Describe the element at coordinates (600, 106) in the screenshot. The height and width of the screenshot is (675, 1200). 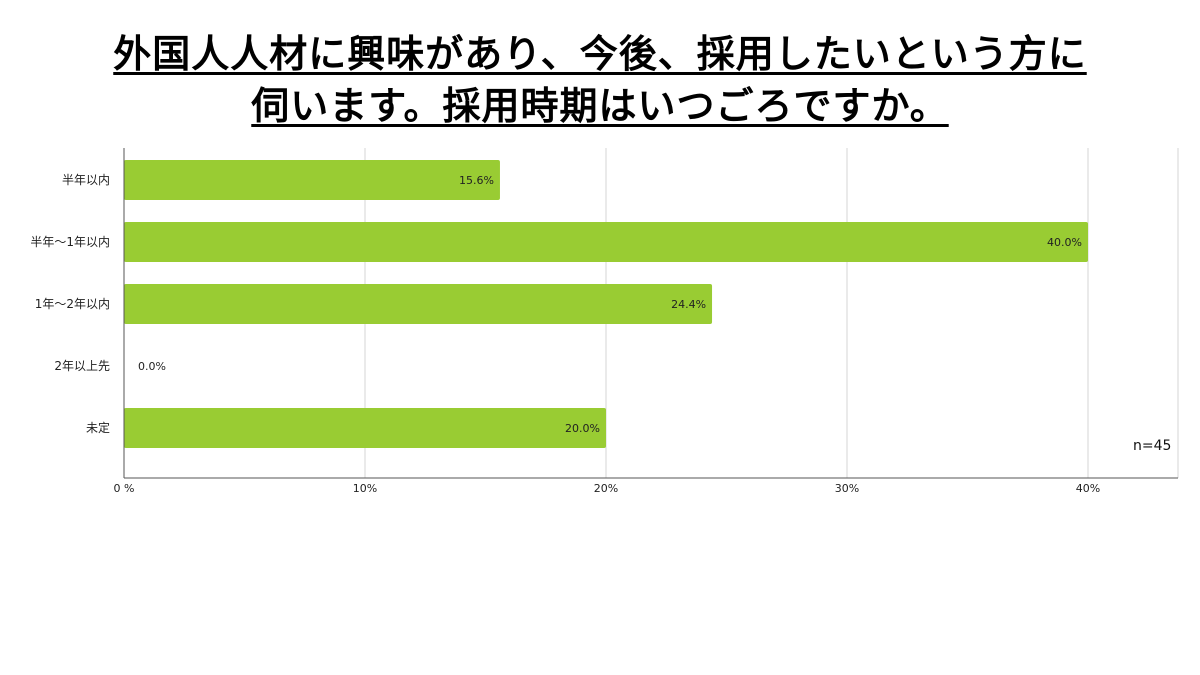
I see `chart-title-line2: 伺います。採用時期はいつごろですか。` at that location.